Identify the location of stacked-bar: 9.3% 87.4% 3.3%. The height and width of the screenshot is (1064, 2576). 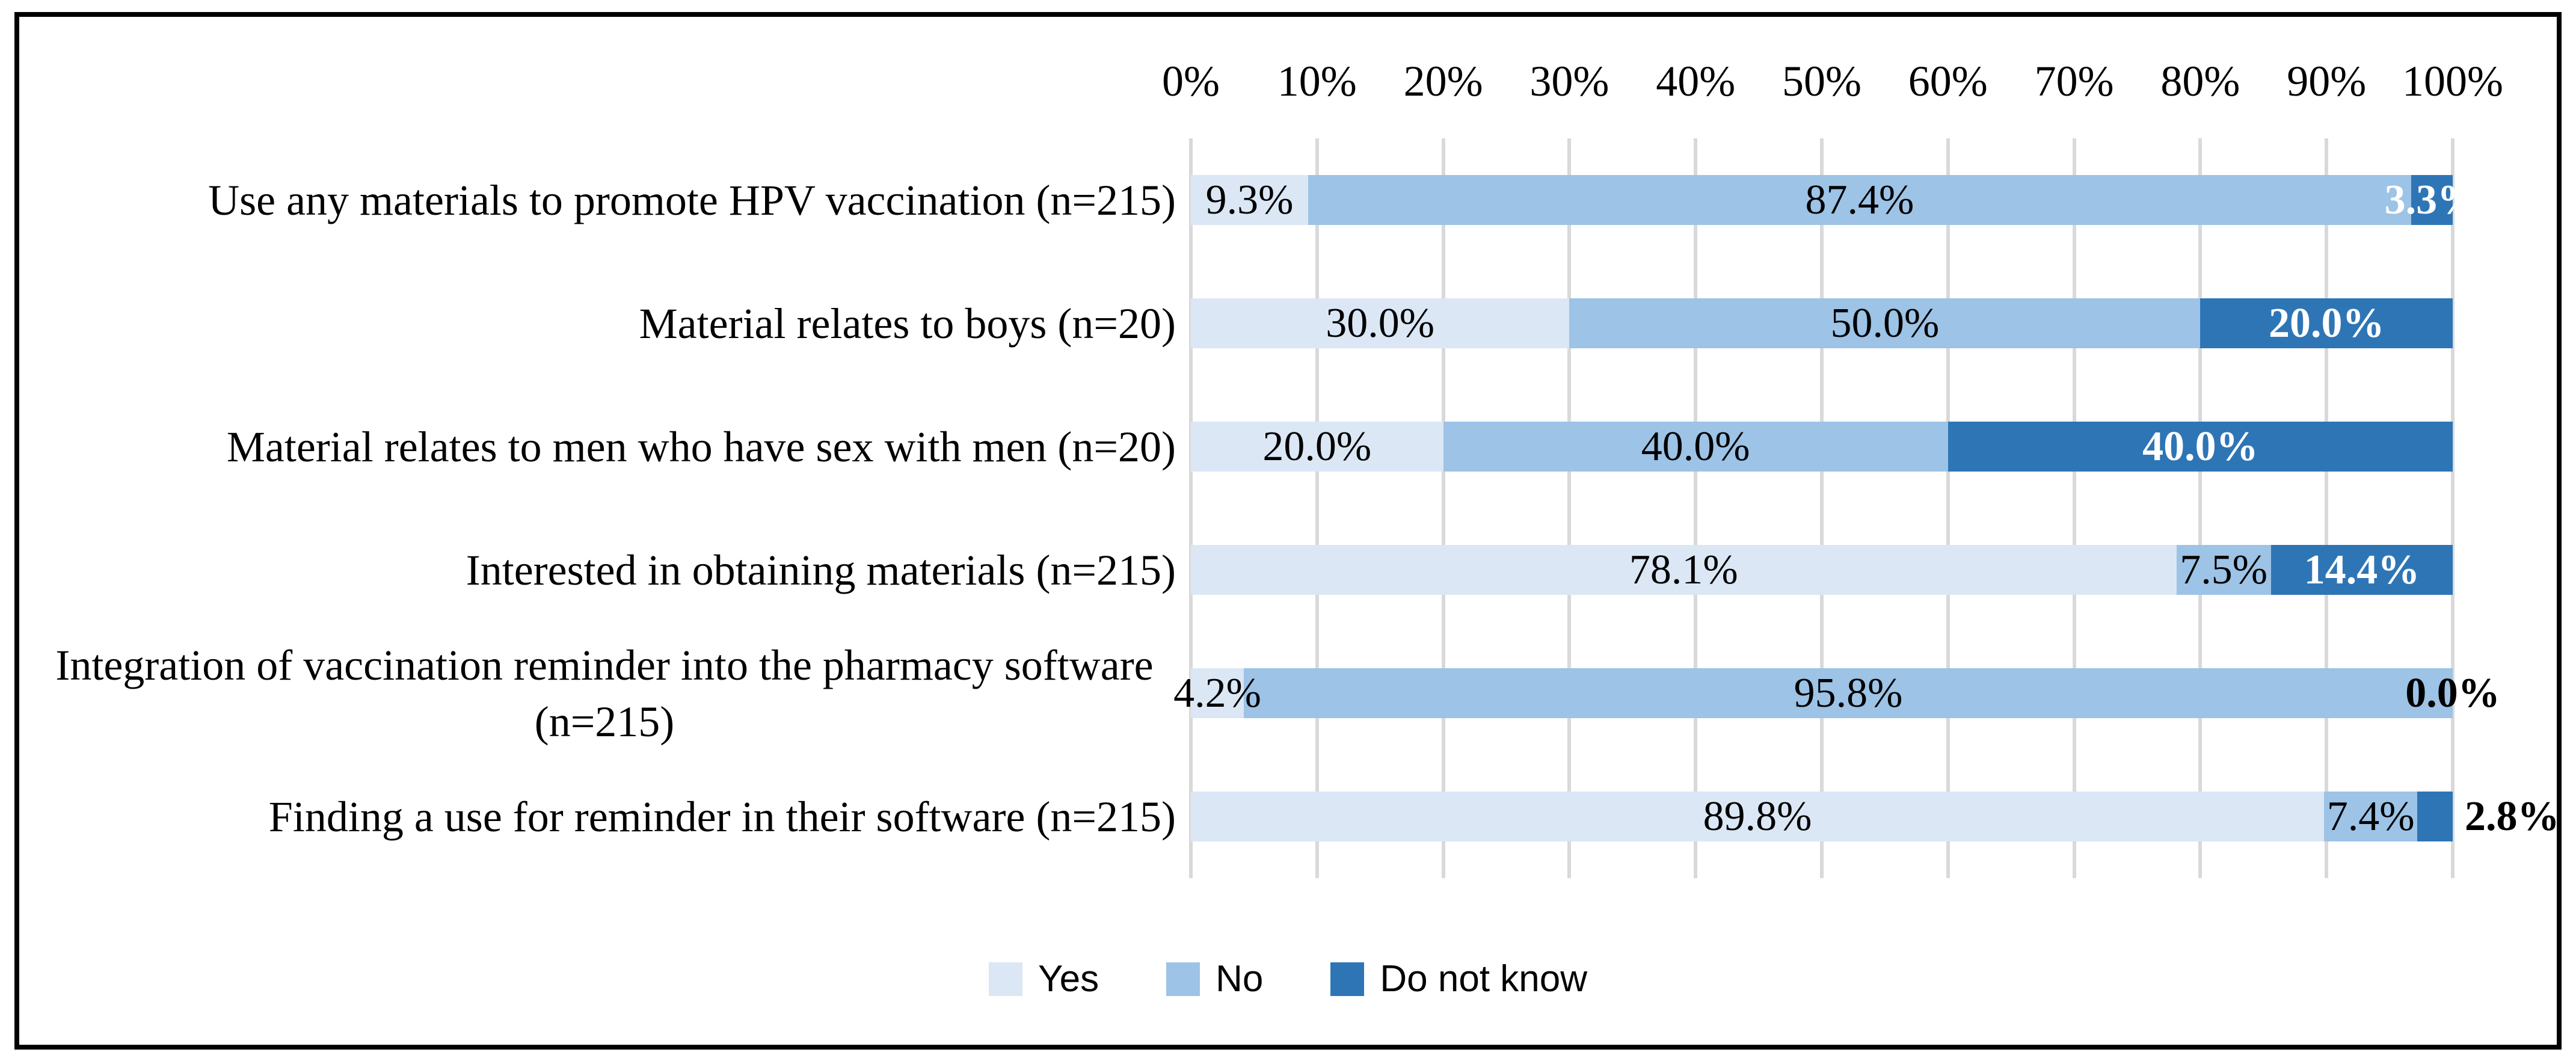
(1835, 200).